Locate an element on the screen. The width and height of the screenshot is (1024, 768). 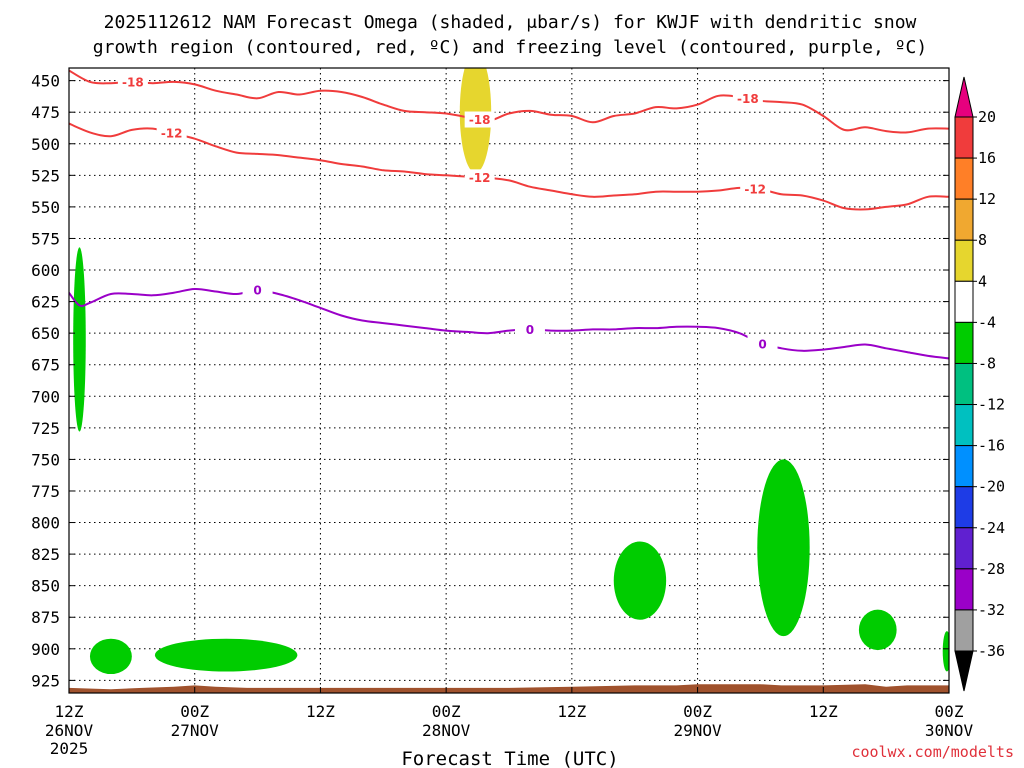
x-tick-date: 30NOV is located at coordinates (949, 730).